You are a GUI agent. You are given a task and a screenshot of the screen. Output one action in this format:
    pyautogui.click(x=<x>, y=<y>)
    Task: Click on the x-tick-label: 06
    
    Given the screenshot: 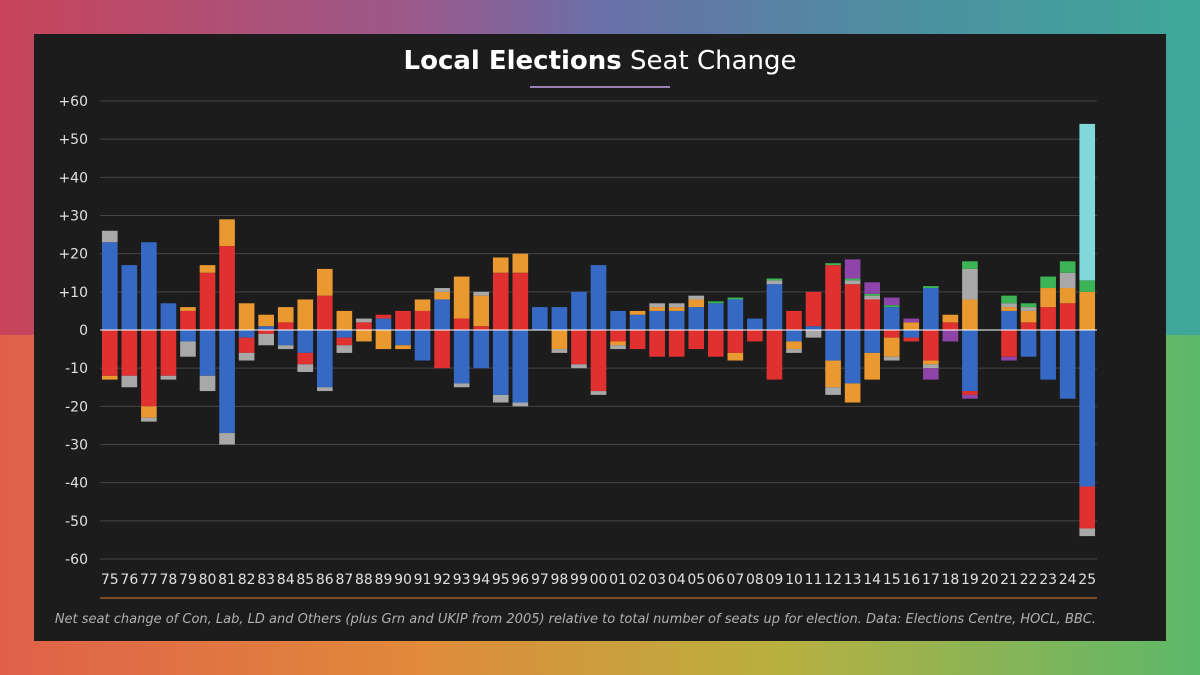 What is the action you would take?
    pyautogui.click(x=716, y=580)
    